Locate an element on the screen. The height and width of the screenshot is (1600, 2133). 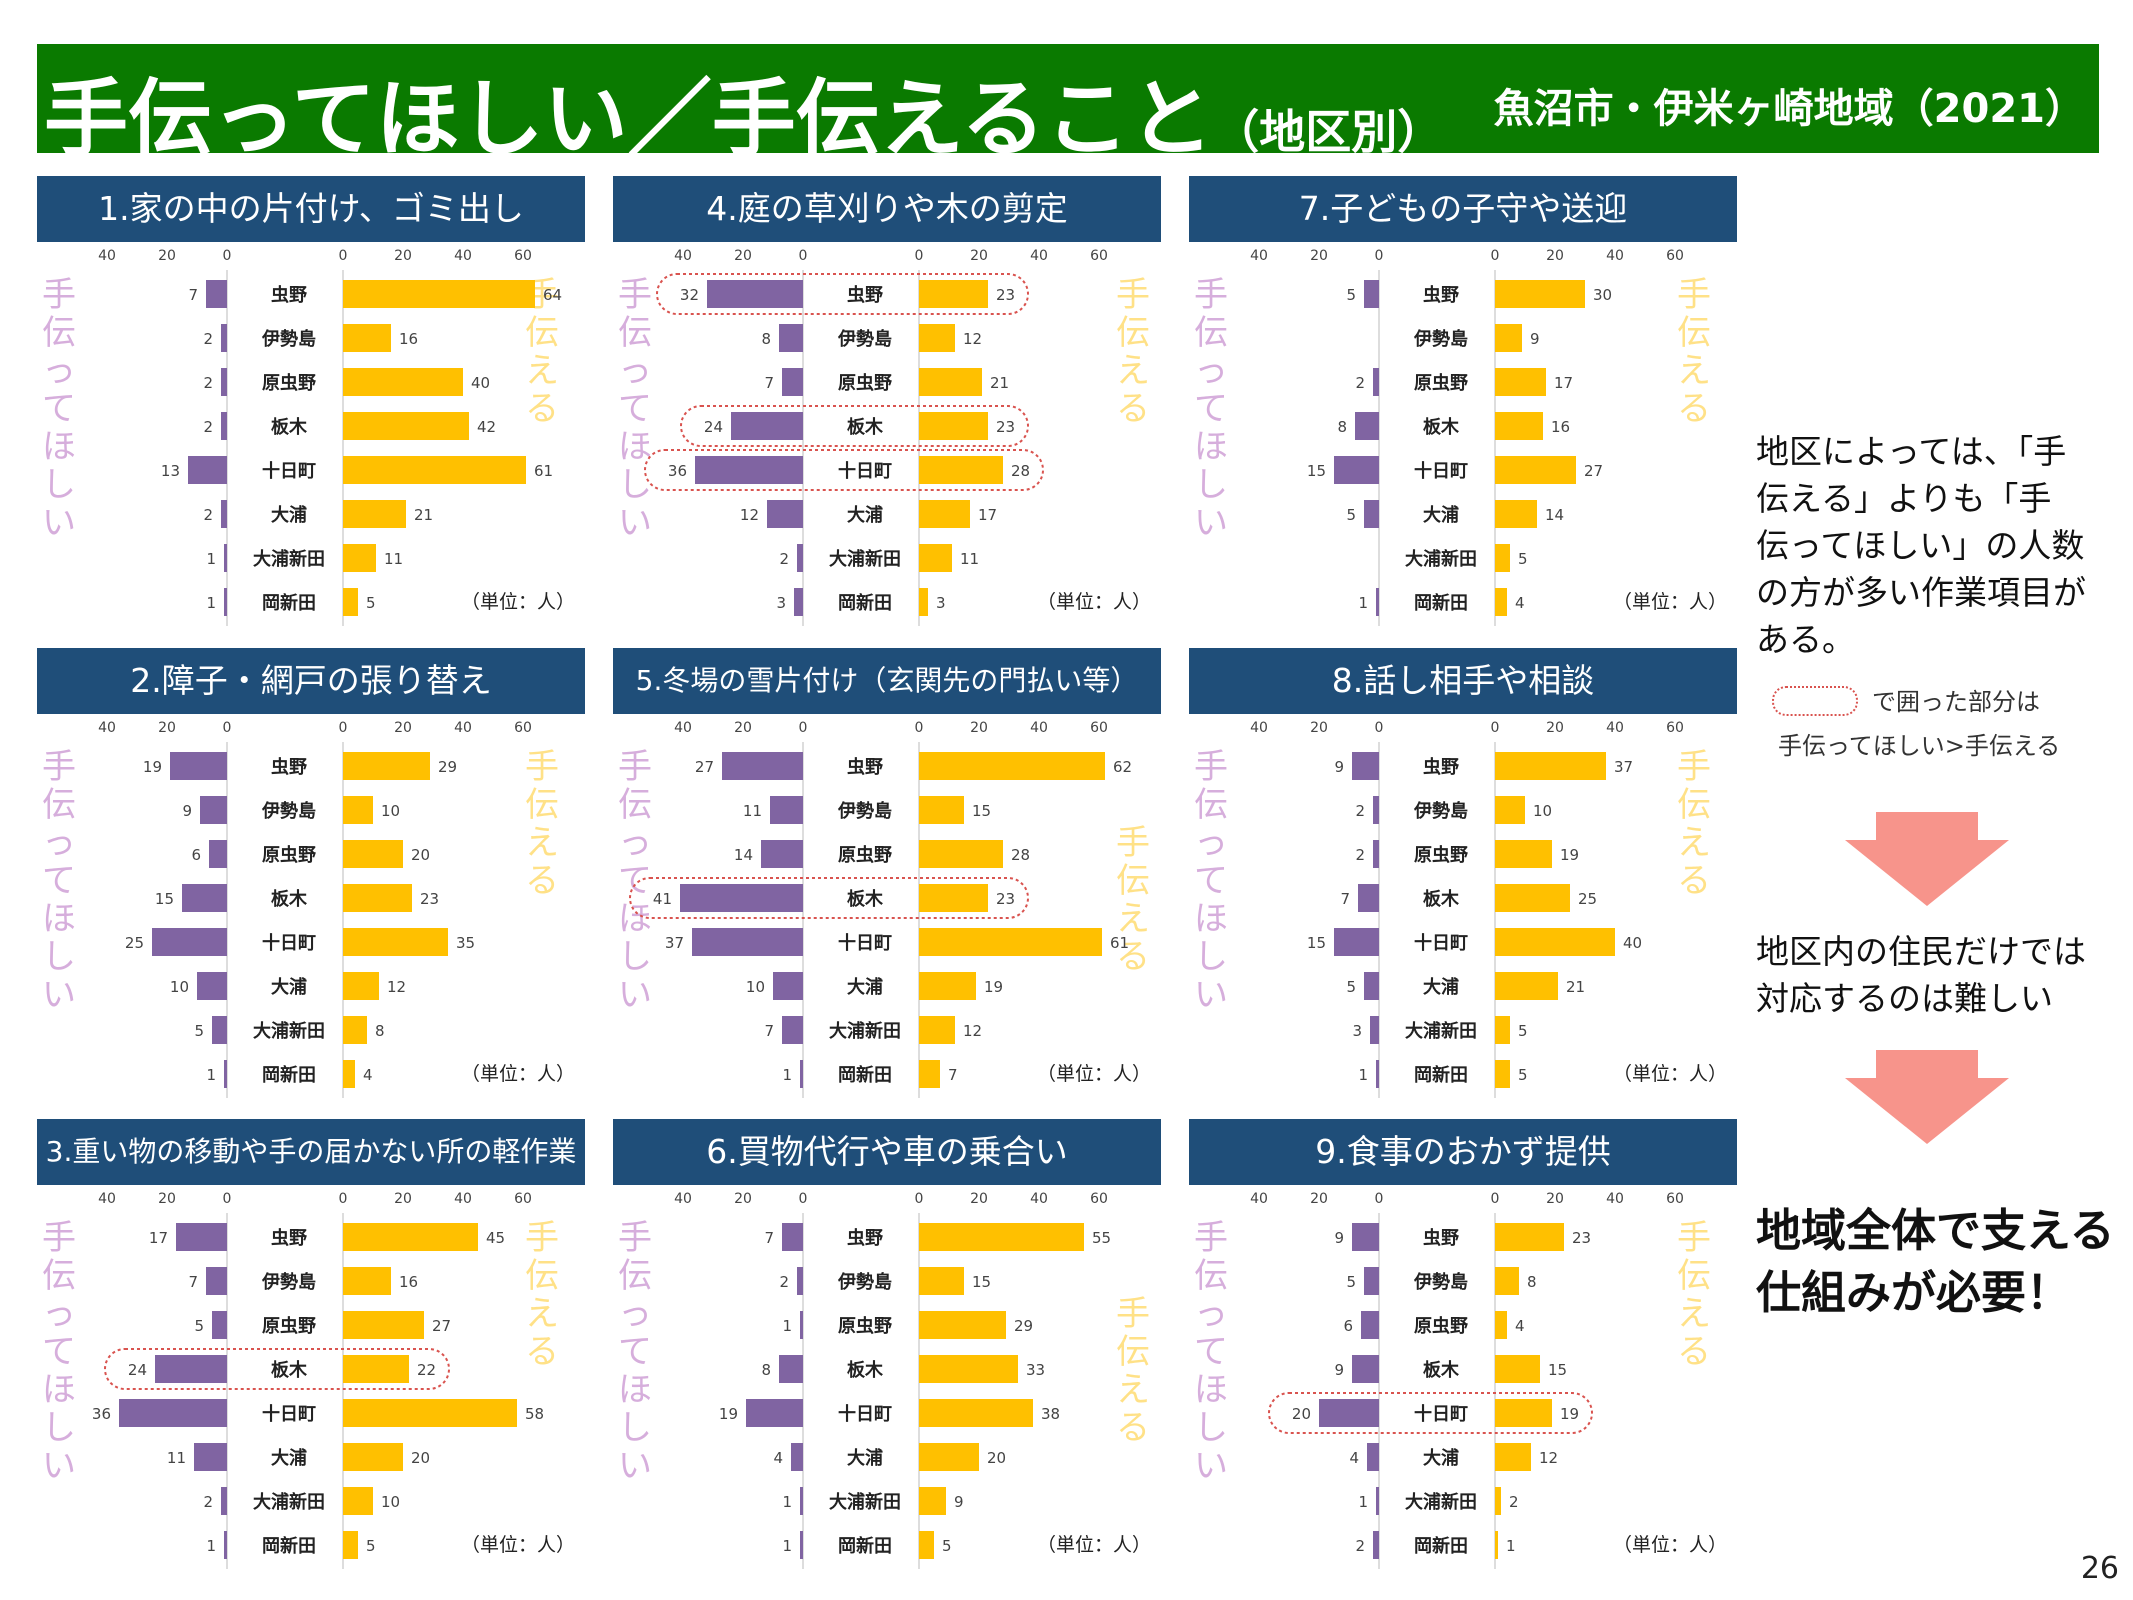
category-label: 十日町 is located at coordinates (865, 943).